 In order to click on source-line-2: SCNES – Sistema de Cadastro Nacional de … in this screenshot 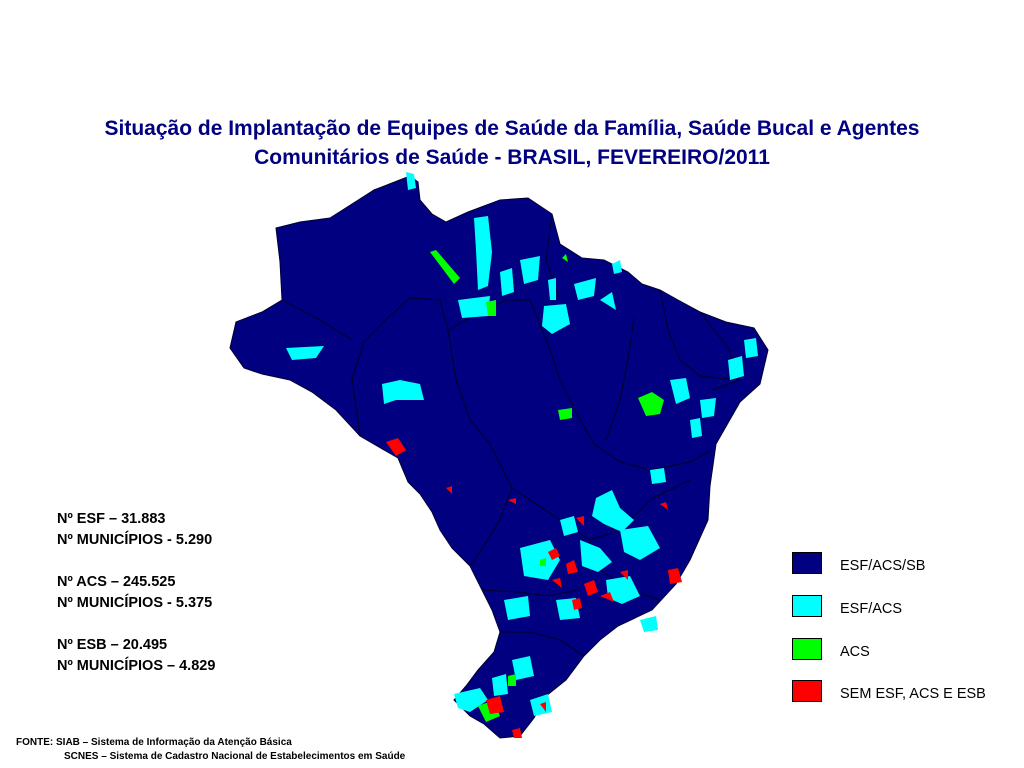, I will do `click(235, 756)`.